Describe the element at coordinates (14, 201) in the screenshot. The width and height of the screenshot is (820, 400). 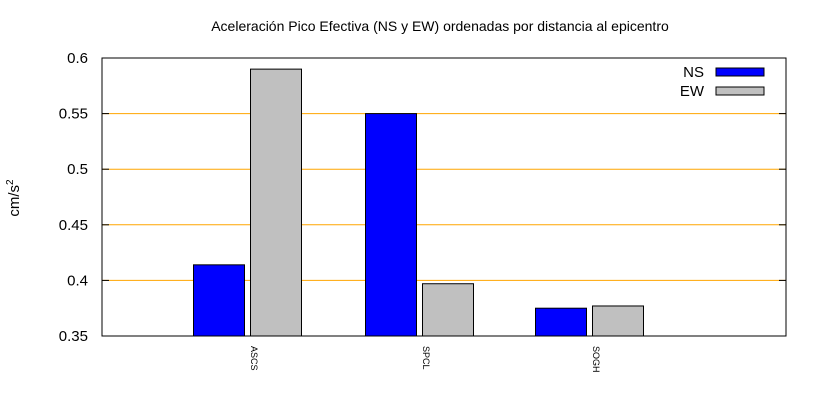
I see `y-axis-label-base: cm/s` at that location.